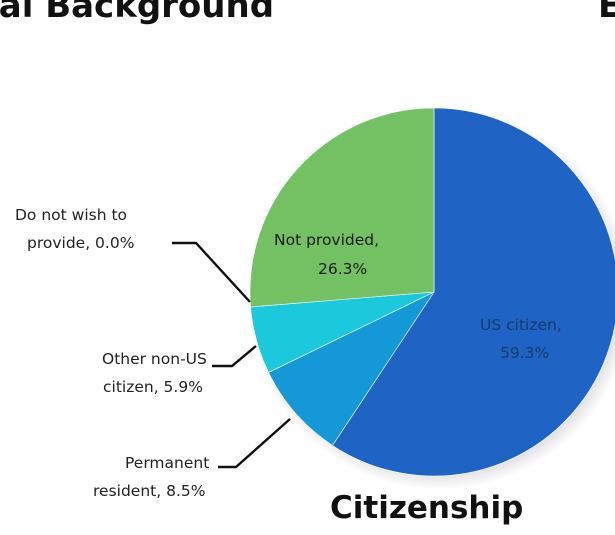 This screenshot has width=615, height=535. What do you see at coordinates (137, 13) in the screenshot?
I see `section-heading: ral Background` at bounding box center [137, 13].